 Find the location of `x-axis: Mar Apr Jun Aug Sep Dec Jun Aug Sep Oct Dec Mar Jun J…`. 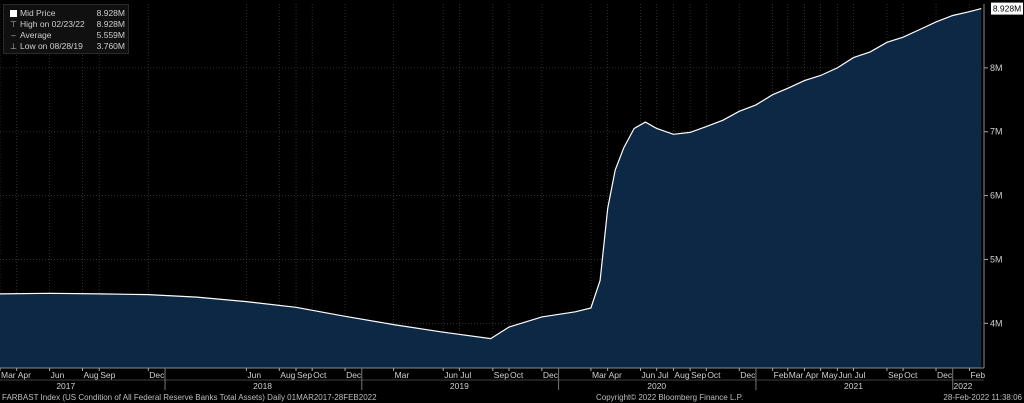

x-axis: Mar Apr Jun Aug Sep Dec Jun Aug Sep Oct Dec Mar Jun J… is located at coordinates (492, 379).